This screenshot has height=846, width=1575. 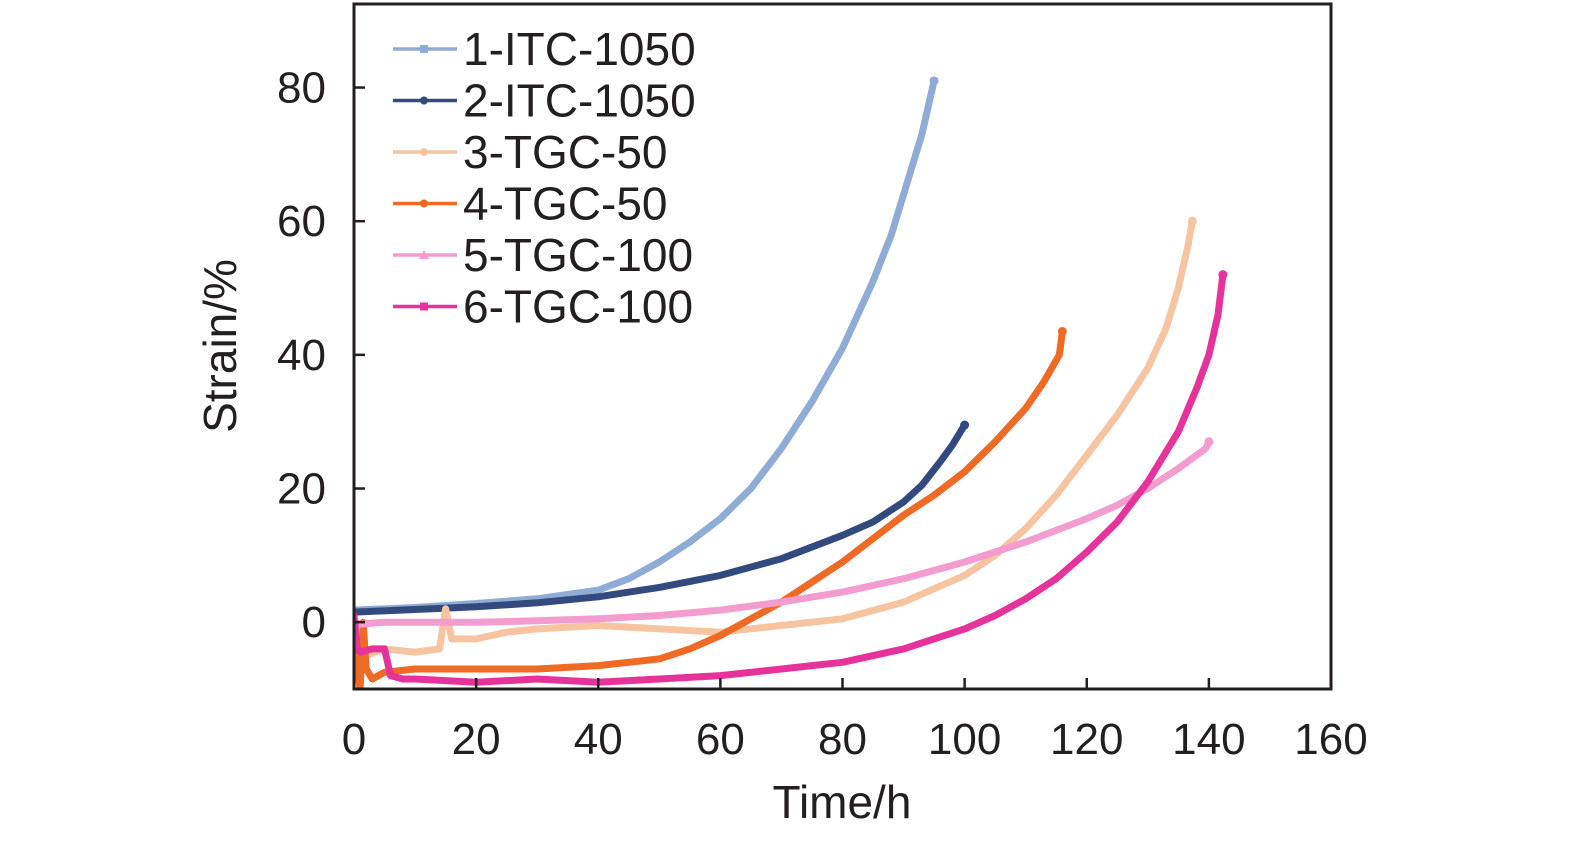 I want to click on legend-item: 6-TGC-100, so click(x=543, y=307).